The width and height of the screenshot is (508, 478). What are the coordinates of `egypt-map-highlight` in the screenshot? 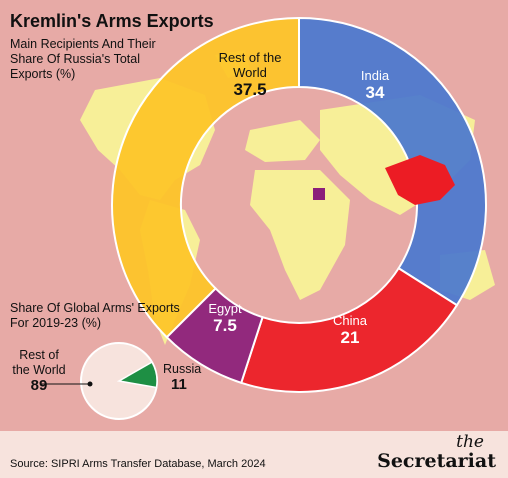 It's located at (319, 194).